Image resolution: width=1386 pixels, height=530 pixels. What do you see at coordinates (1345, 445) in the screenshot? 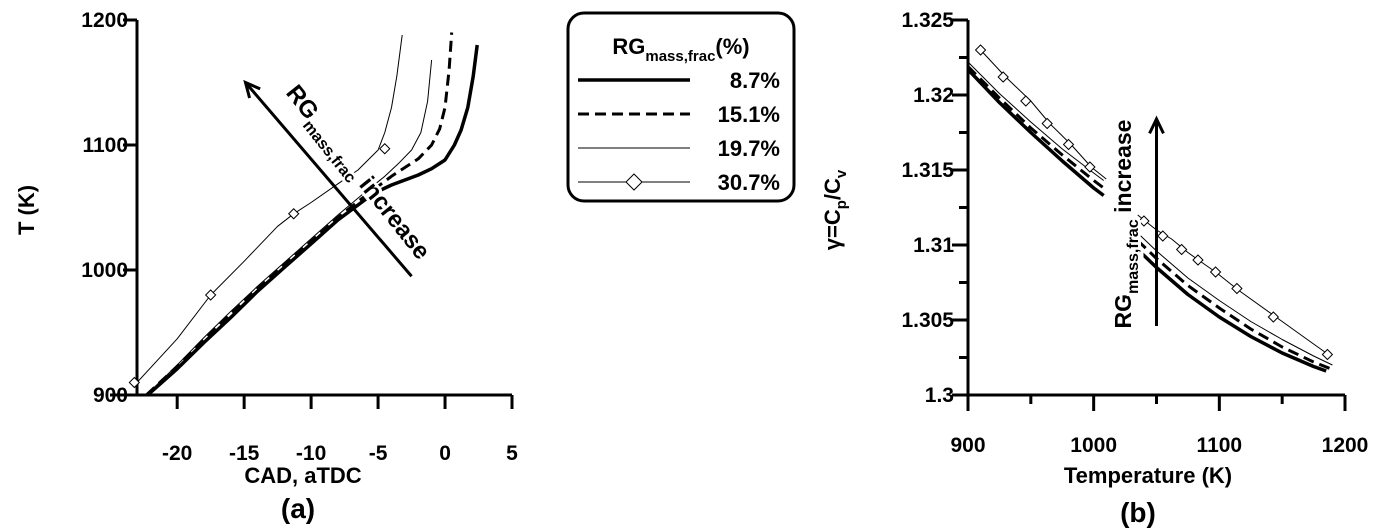
I see `x-tick-label: 1200` at bounding box center [1345, 445].